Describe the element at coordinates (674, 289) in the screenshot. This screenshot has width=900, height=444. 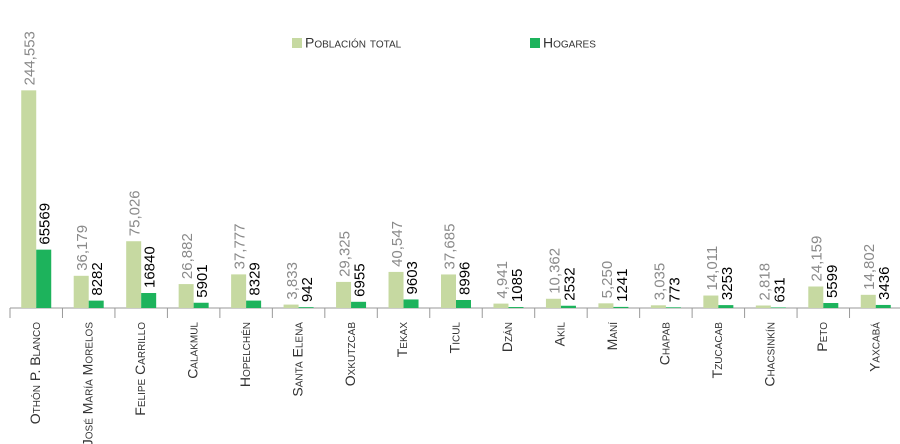
I see `value-label: 773` at that location.